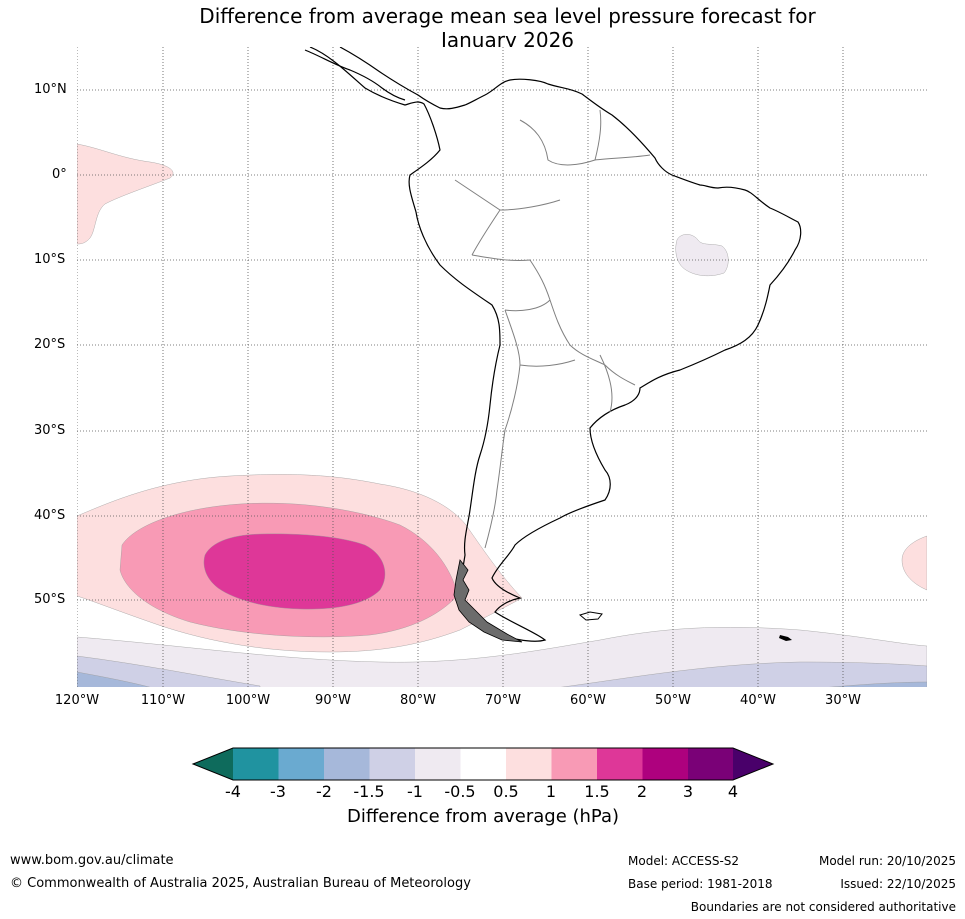 The width and height of the screenshot is (965, 919). Describe the element at coordinates (733, 791) in the screenshot. I see `colorbar-tick-label: 4` at that location.